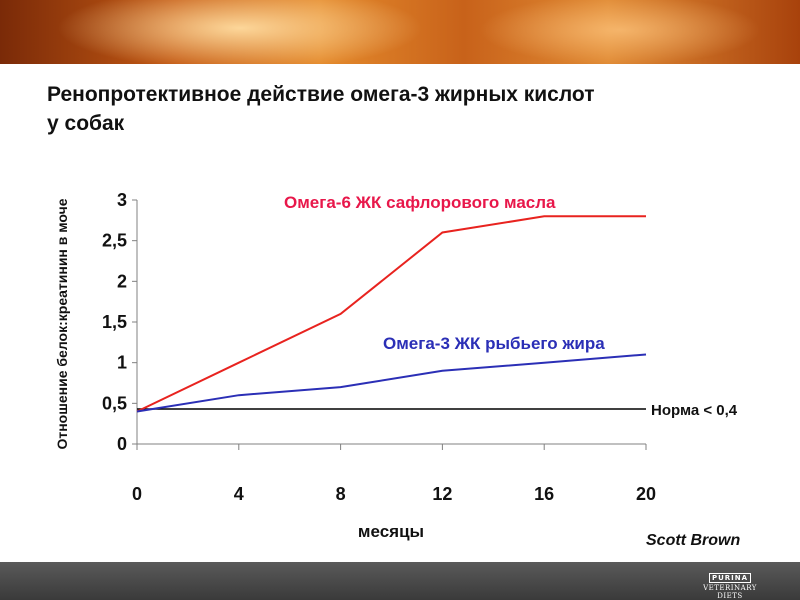 The height and width of the screenshot is (600, 800). Describe the element at coordinates (86, 123) in the screenshot. I see `title-line-2: у собак` at that location.